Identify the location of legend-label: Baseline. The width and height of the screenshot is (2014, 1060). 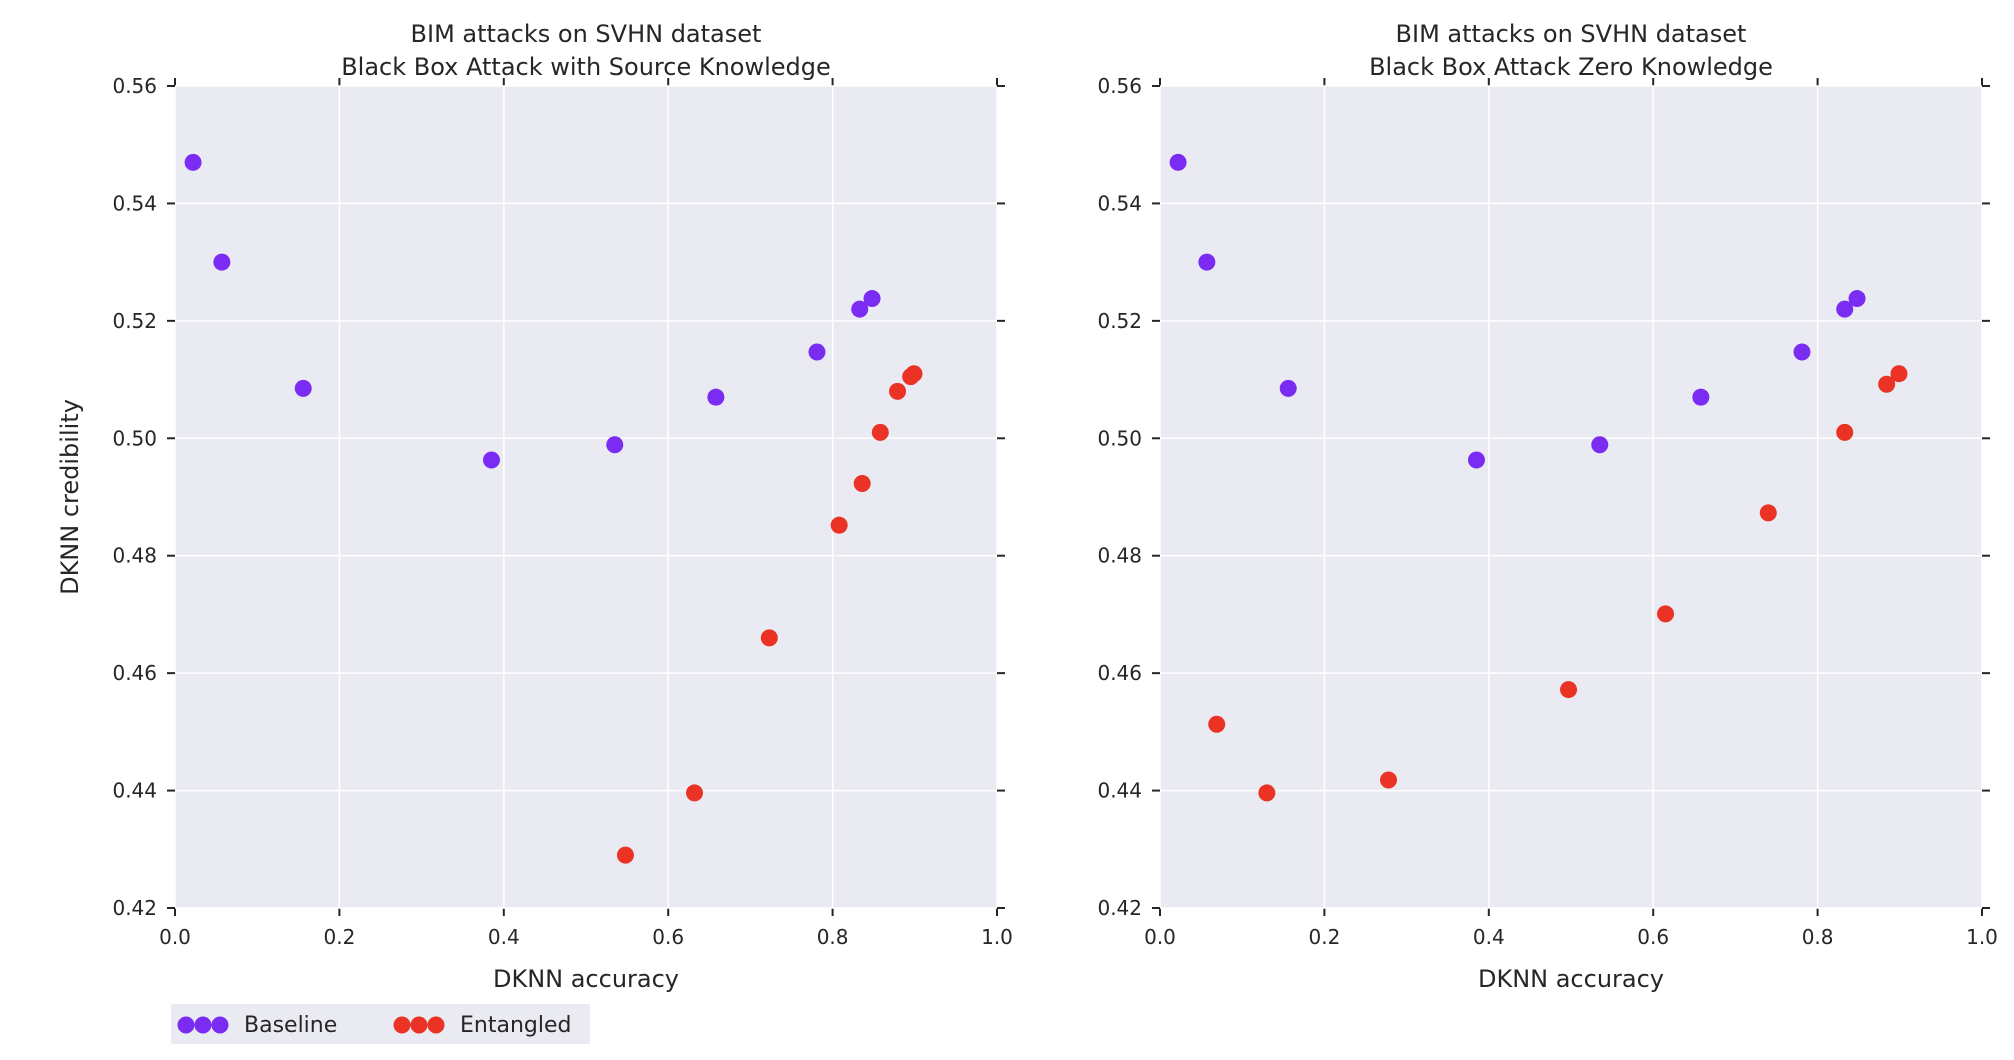
(290, 1025).